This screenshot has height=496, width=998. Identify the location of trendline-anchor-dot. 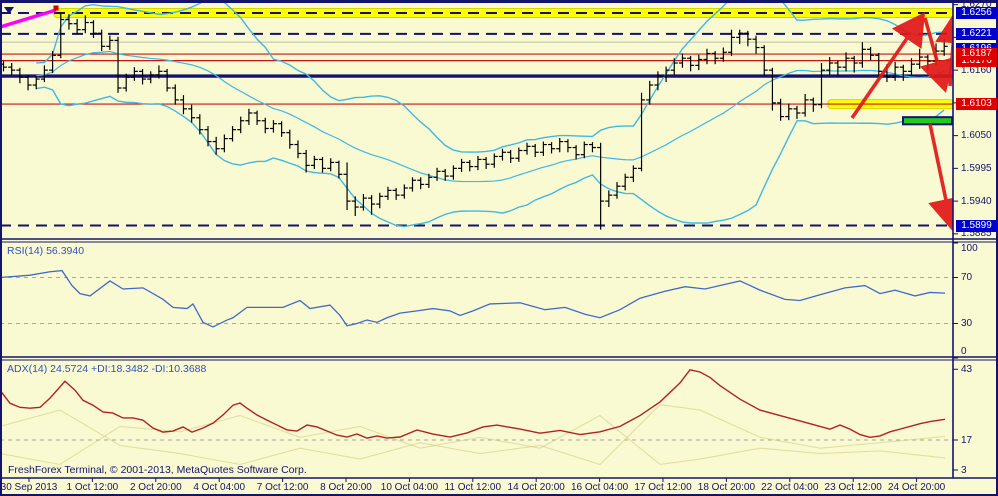
(56, 8).